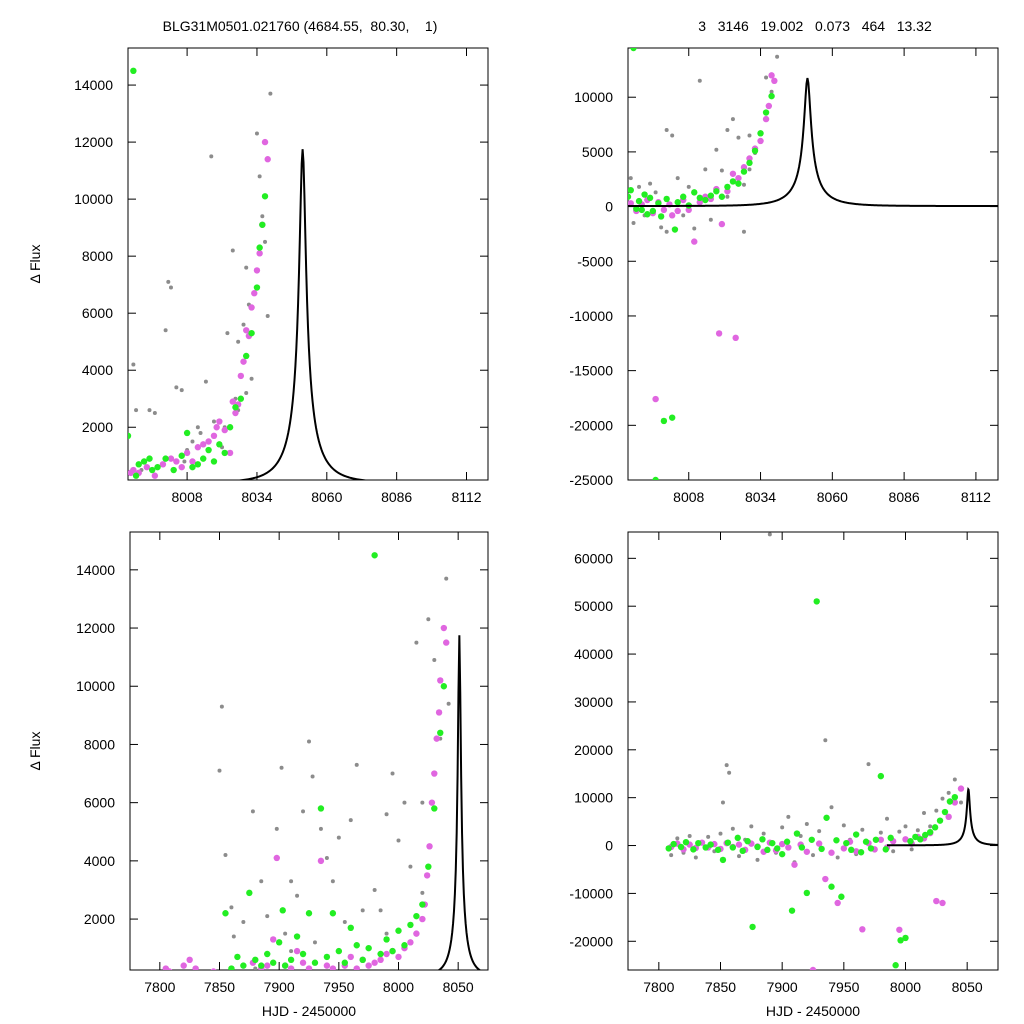  Describe the element at coordinates (593, 606) in the screenshot. I see `y-tick-label: 50000` at that location.